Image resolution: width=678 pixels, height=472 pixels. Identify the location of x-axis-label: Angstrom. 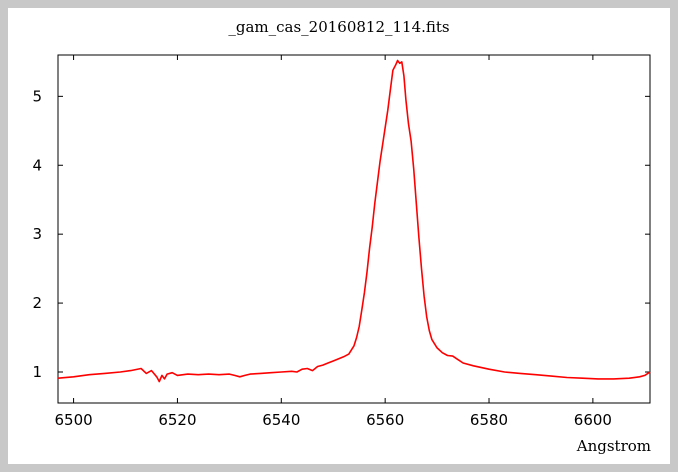
(613, 446).